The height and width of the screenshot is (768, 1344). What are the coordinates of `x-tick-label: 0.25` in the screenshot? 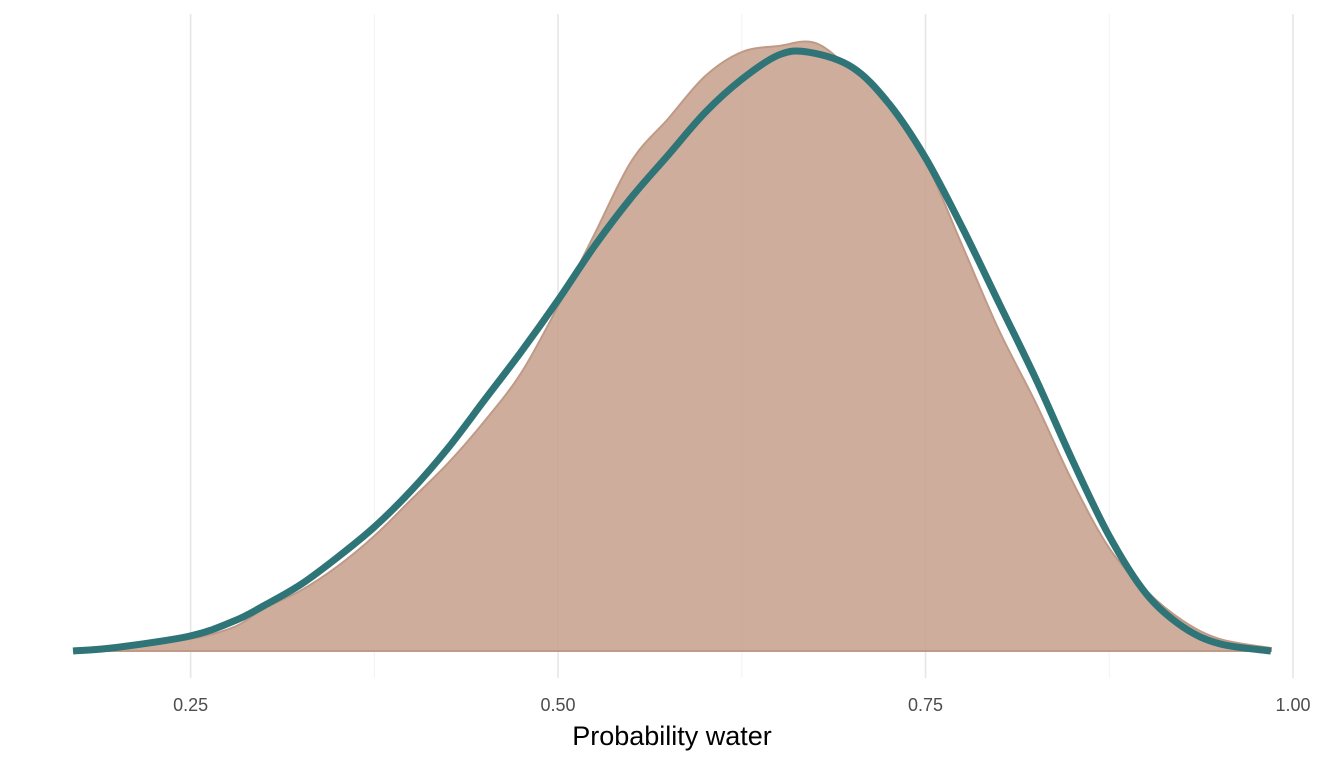 It's located at (190, 705).